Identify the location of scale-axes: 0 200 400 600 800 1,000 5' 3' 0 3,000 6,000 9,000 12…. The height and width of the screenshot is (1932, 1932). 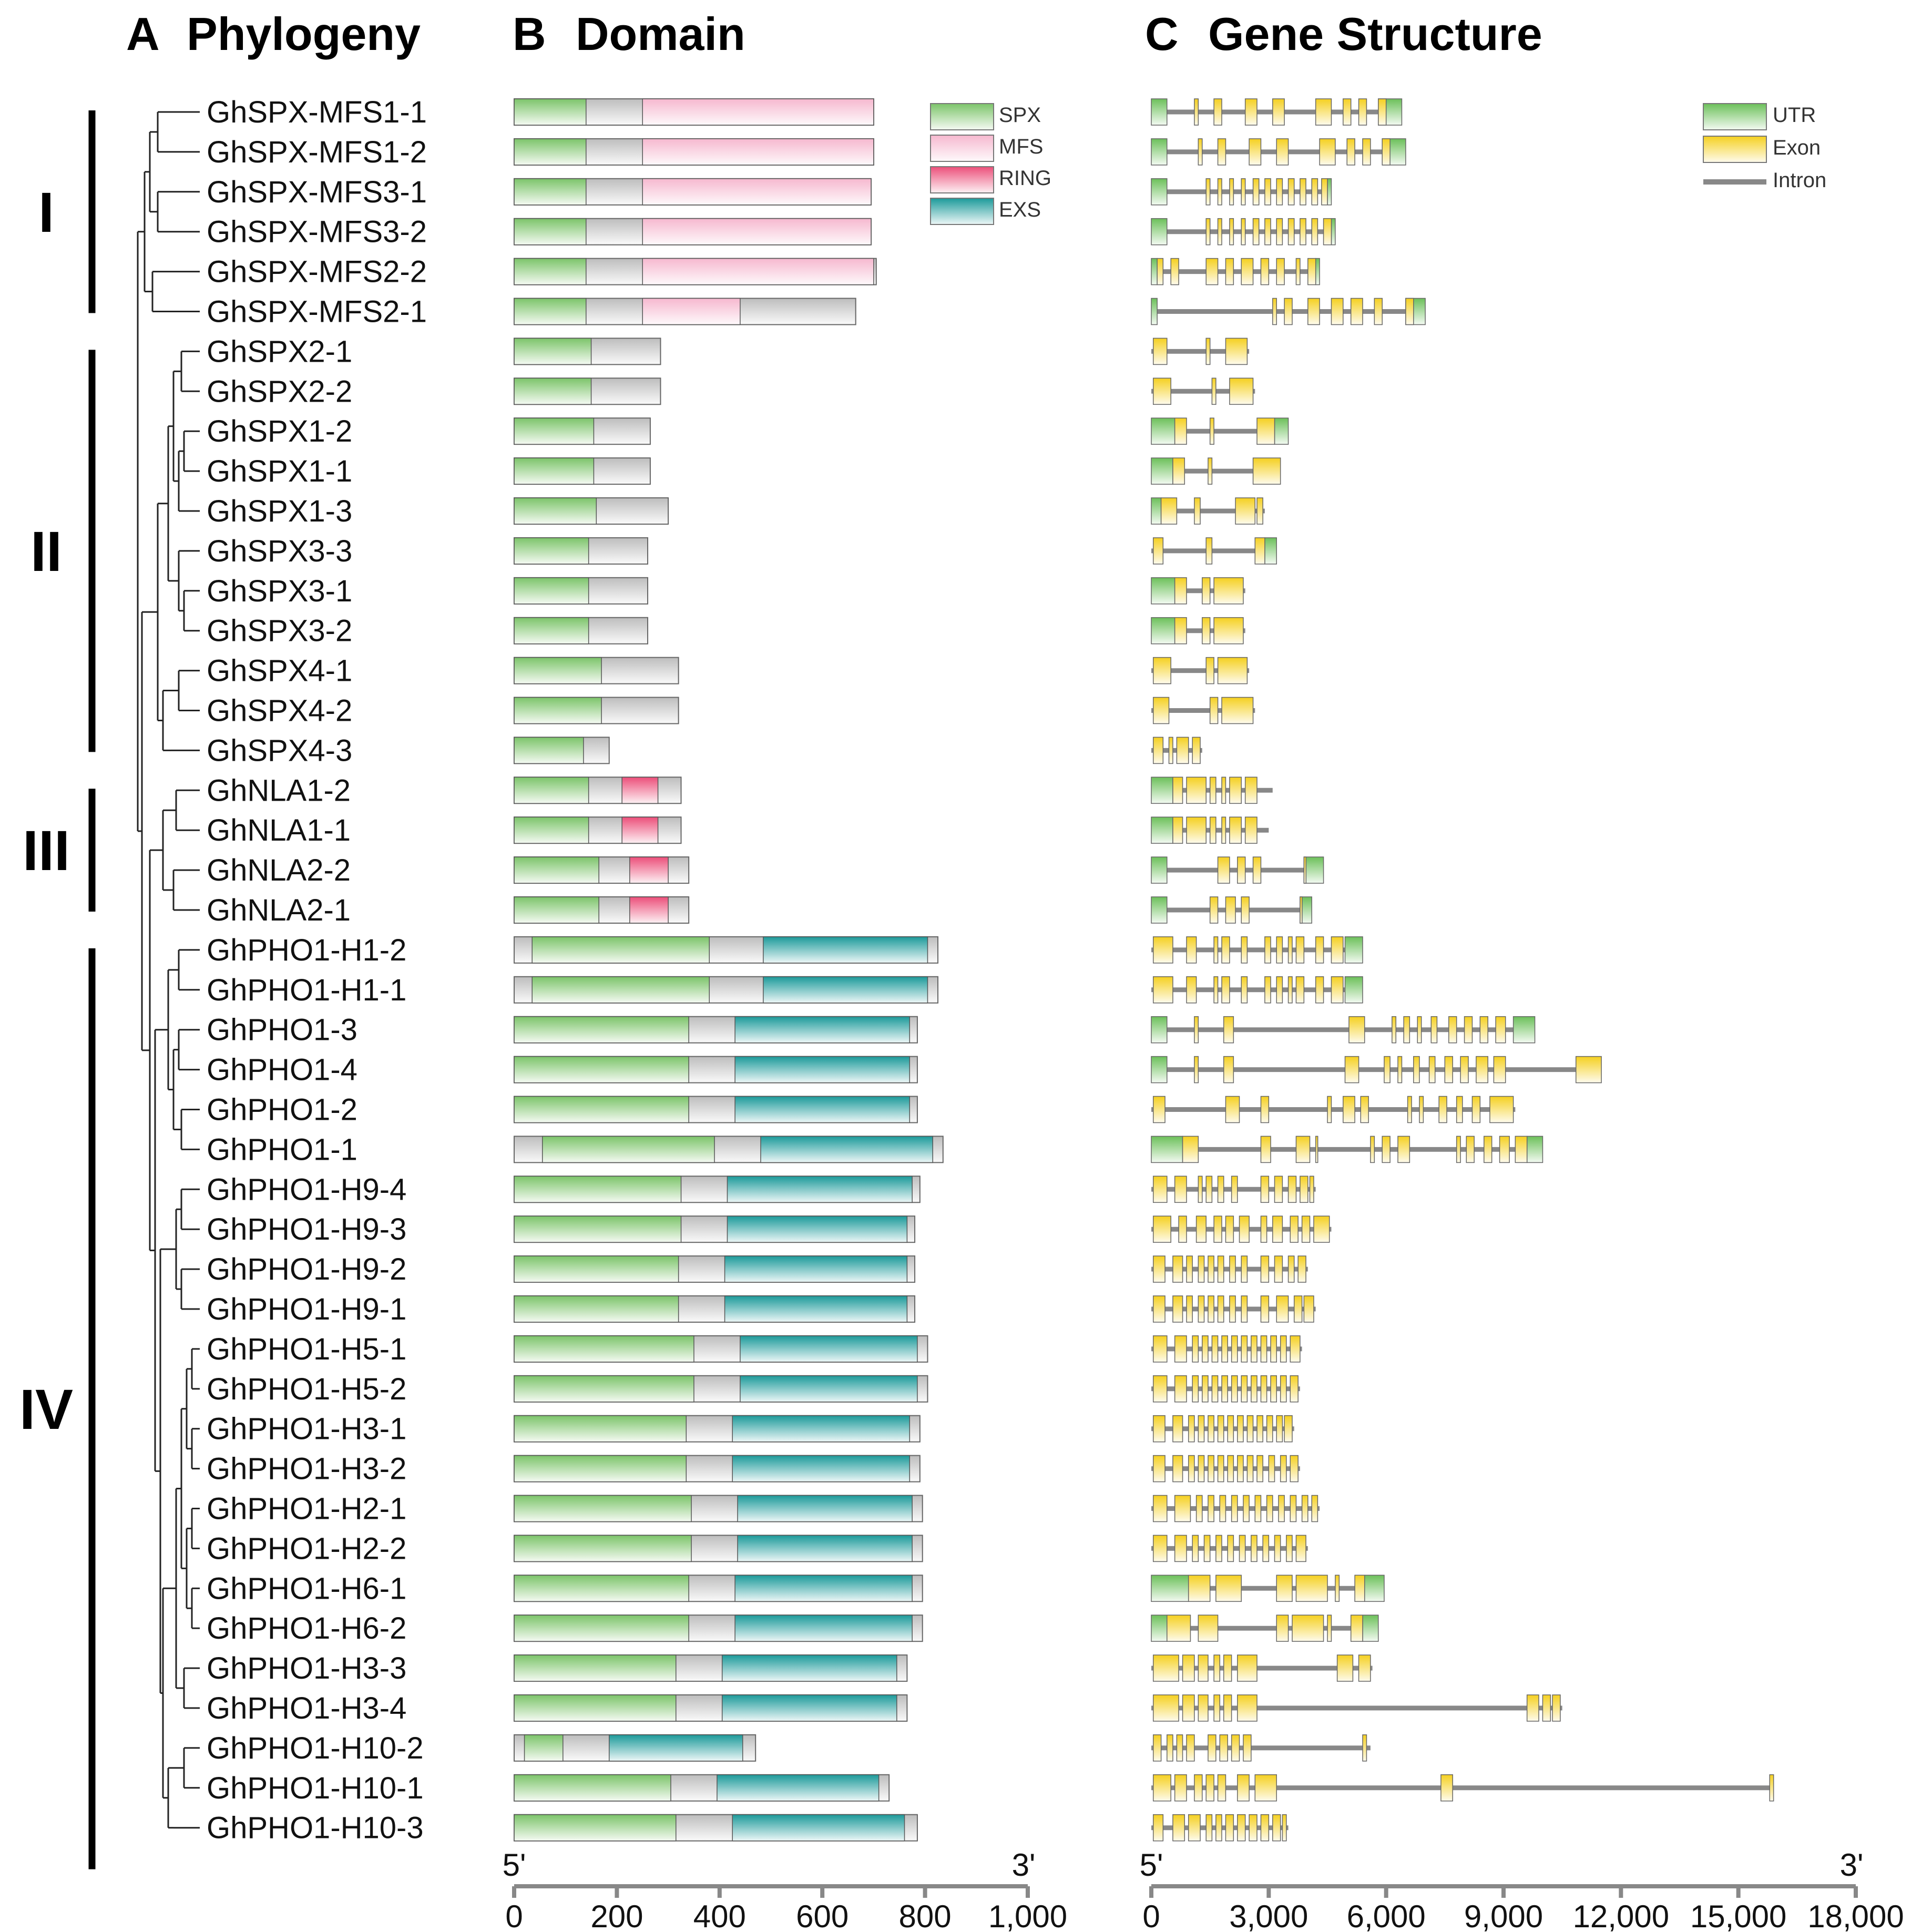
(1203, 1889).